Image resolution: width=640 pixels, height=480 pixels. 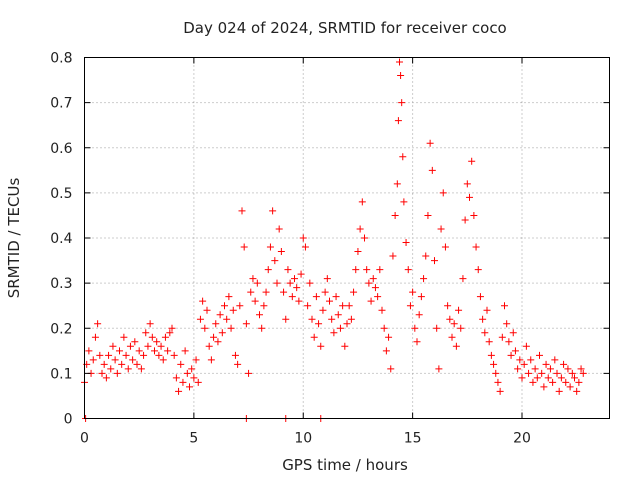 What do you see at coordinates (193, 439) in the screenshot?
I see `x-tick-label: 5` at bounding box center [193, 439].